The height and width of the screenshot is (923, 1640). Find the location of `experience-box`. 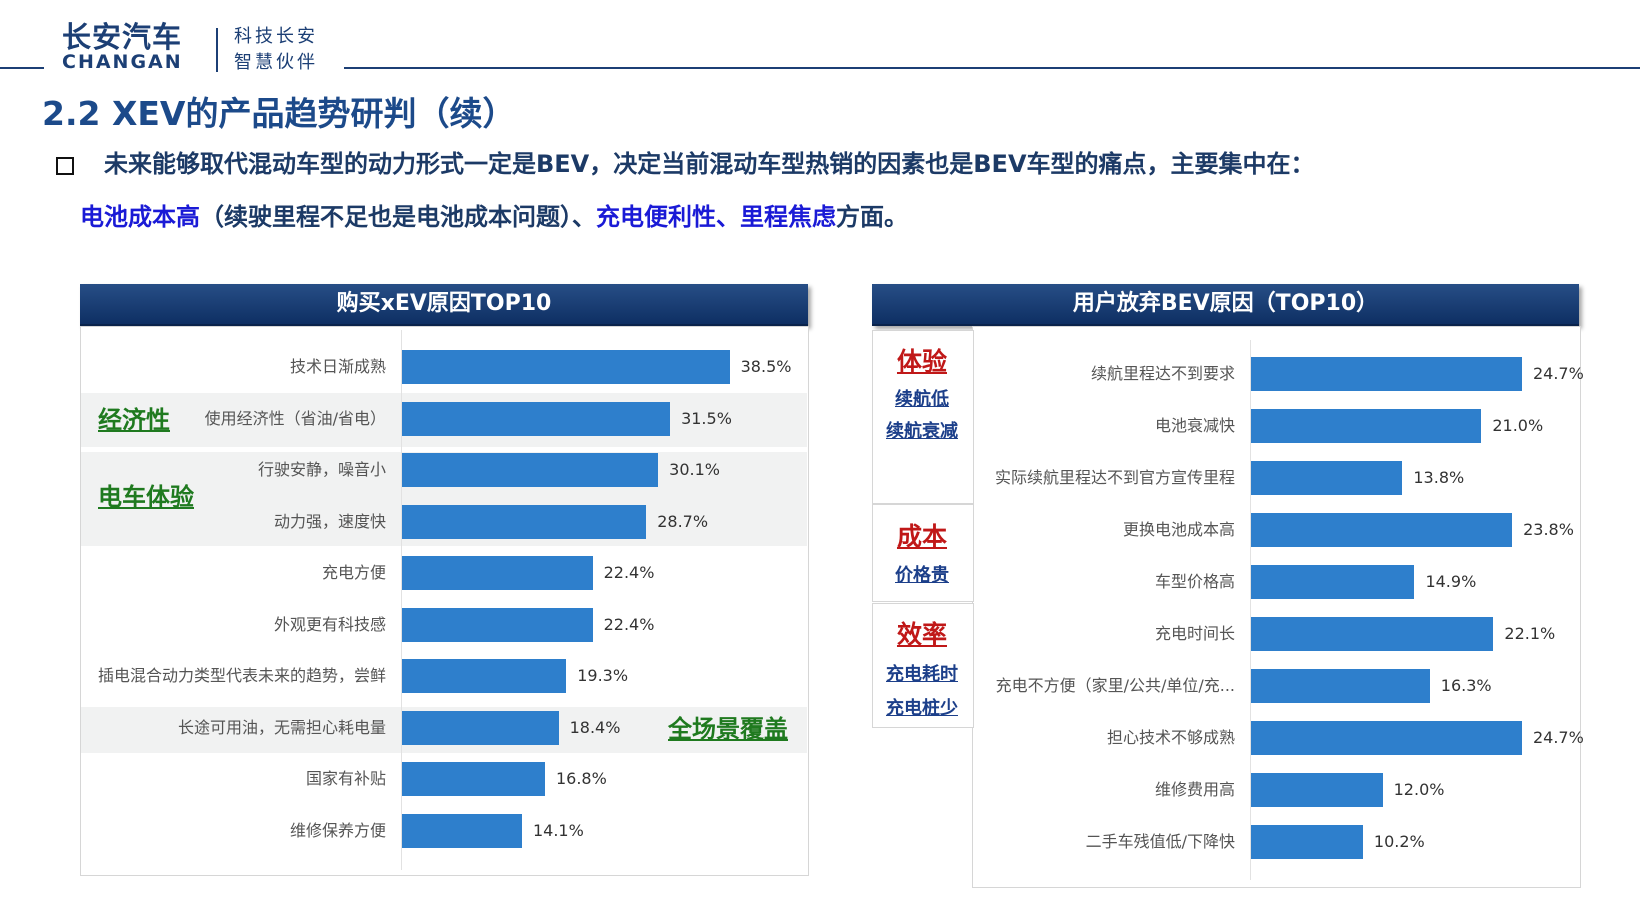

experience-box is located at coordinates (923, 417).